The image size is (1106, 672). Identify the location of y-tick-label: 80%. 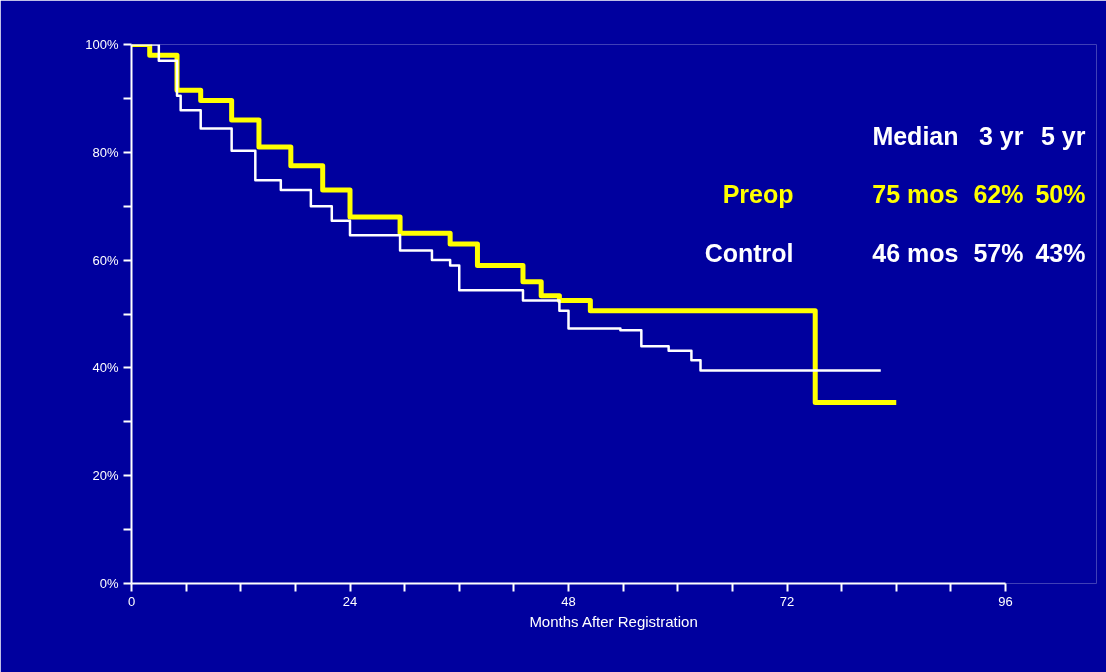
(105, 152).